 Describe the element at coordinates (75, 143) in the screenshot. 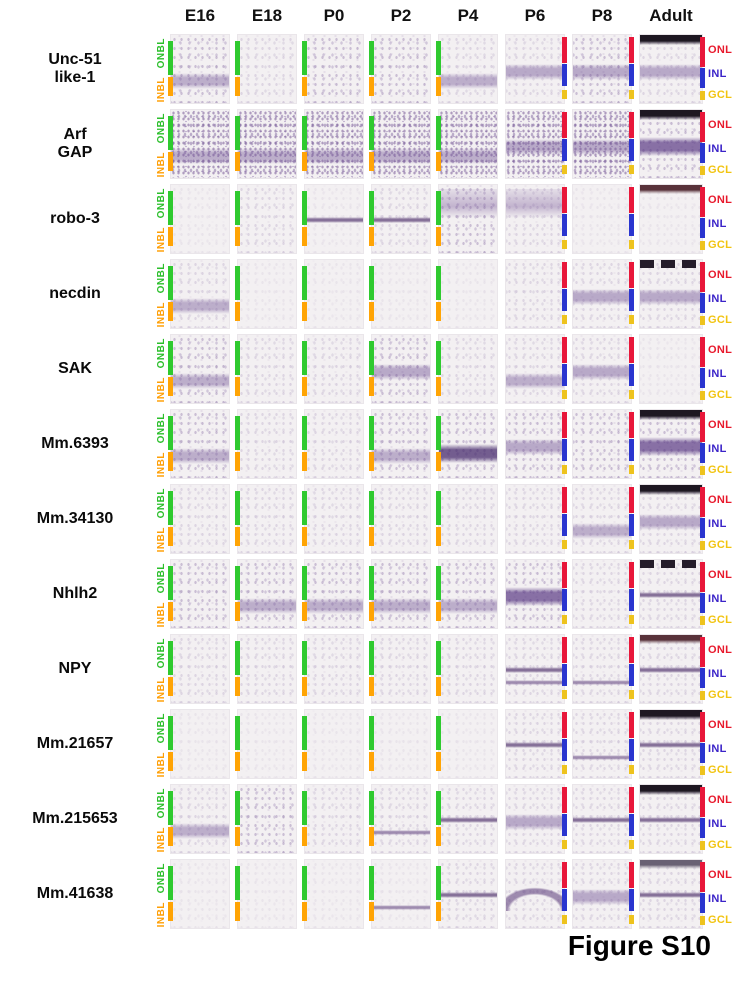

I see `gene-label: Arf GAP` at that location.